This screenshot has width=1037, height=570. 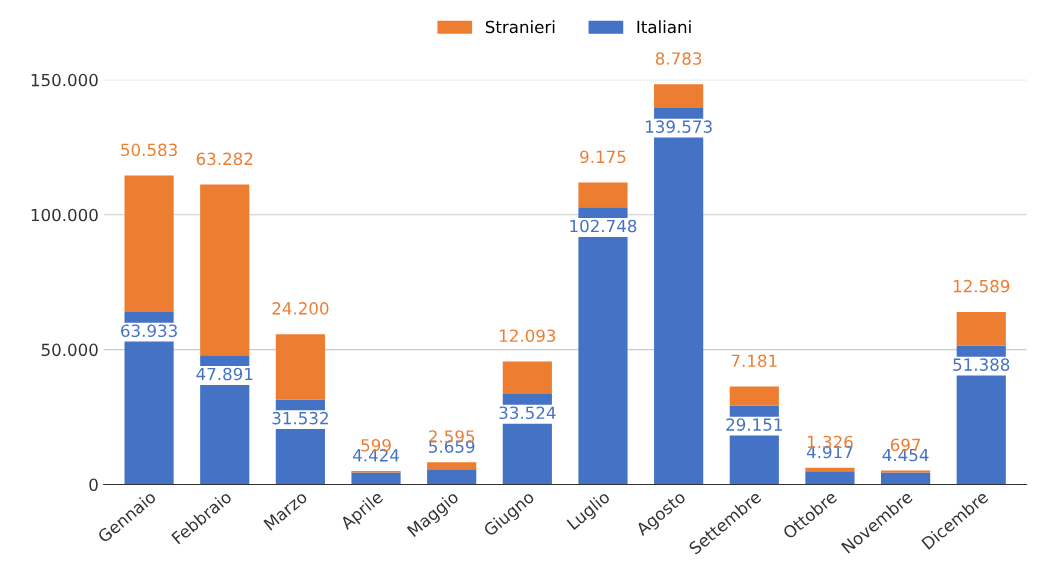 What do you see at coordinates (981, 286) in the screenshot?
I see `data-label: 12.589` at bounding box center [981, 286].